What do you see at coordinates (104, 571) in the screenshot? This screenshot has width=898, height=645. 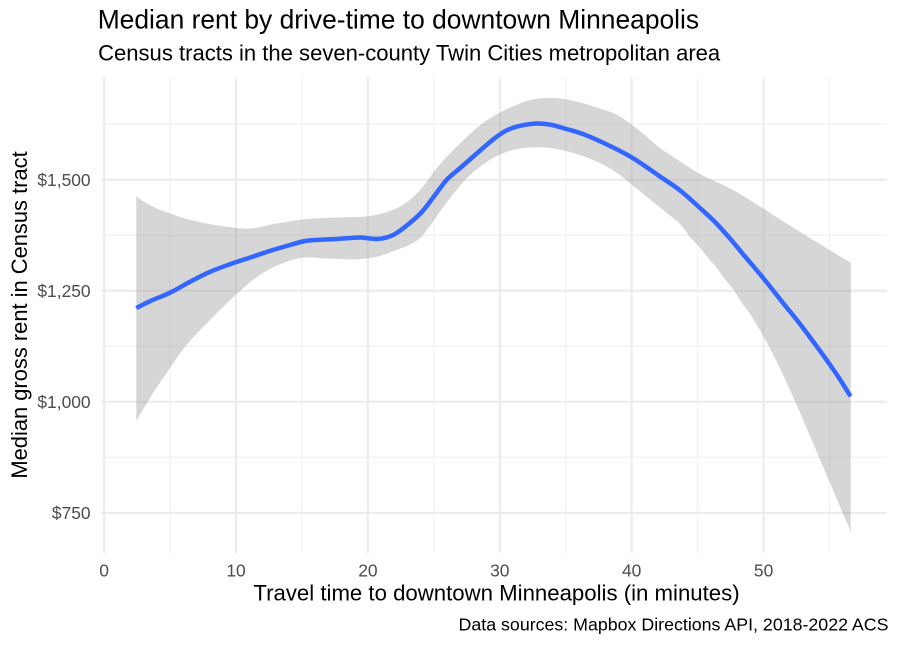 I see `svg-text: 0` at bounding box center [104, 571].